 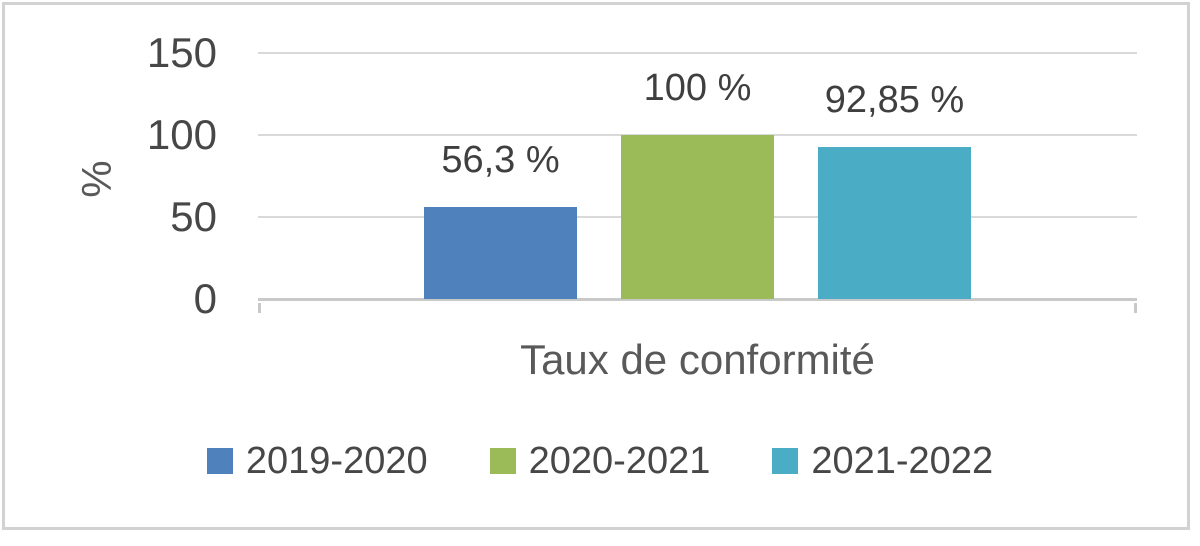 I want to click on legend-item-2020-2021: 2020-2021, so click(x=600, y=461).